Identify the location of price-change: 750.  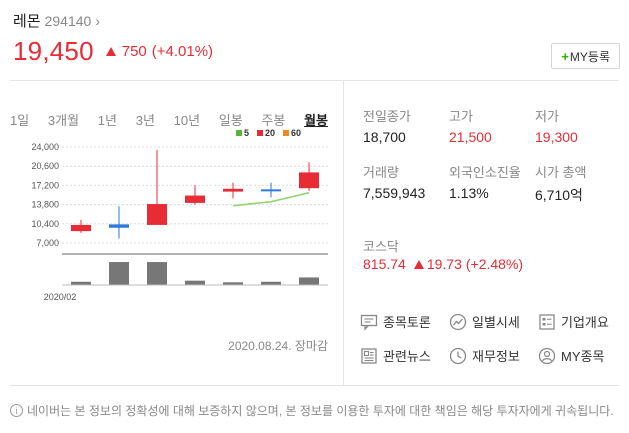
(134, 51).